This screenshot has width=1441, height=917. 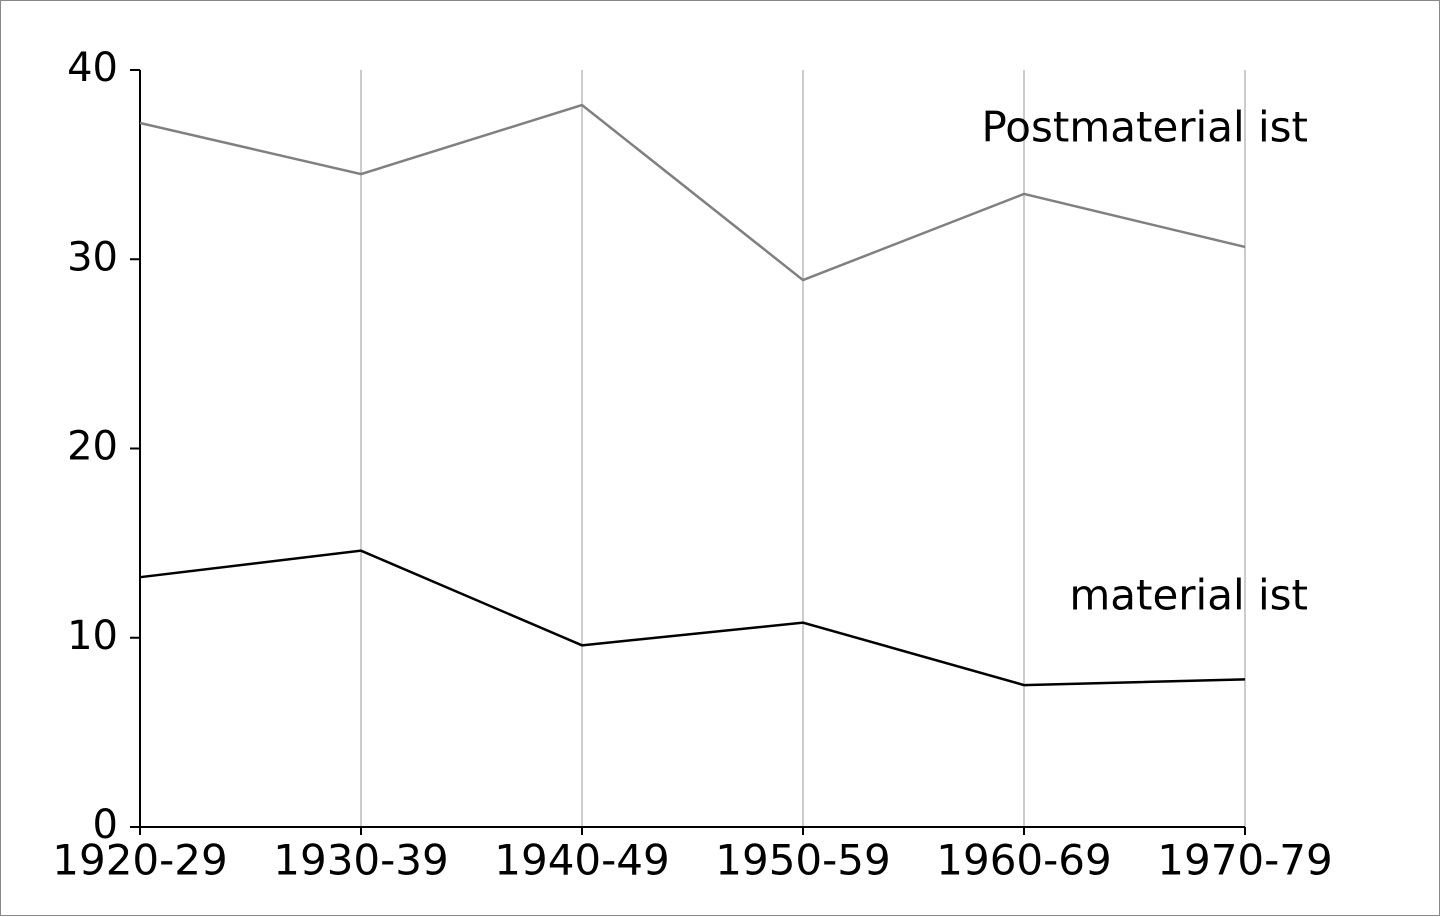 What do you see at coordinates (1024, 860) in the screenshot?
I see `x-tick-label: 1960-69` at bounding box center [1024, 860].